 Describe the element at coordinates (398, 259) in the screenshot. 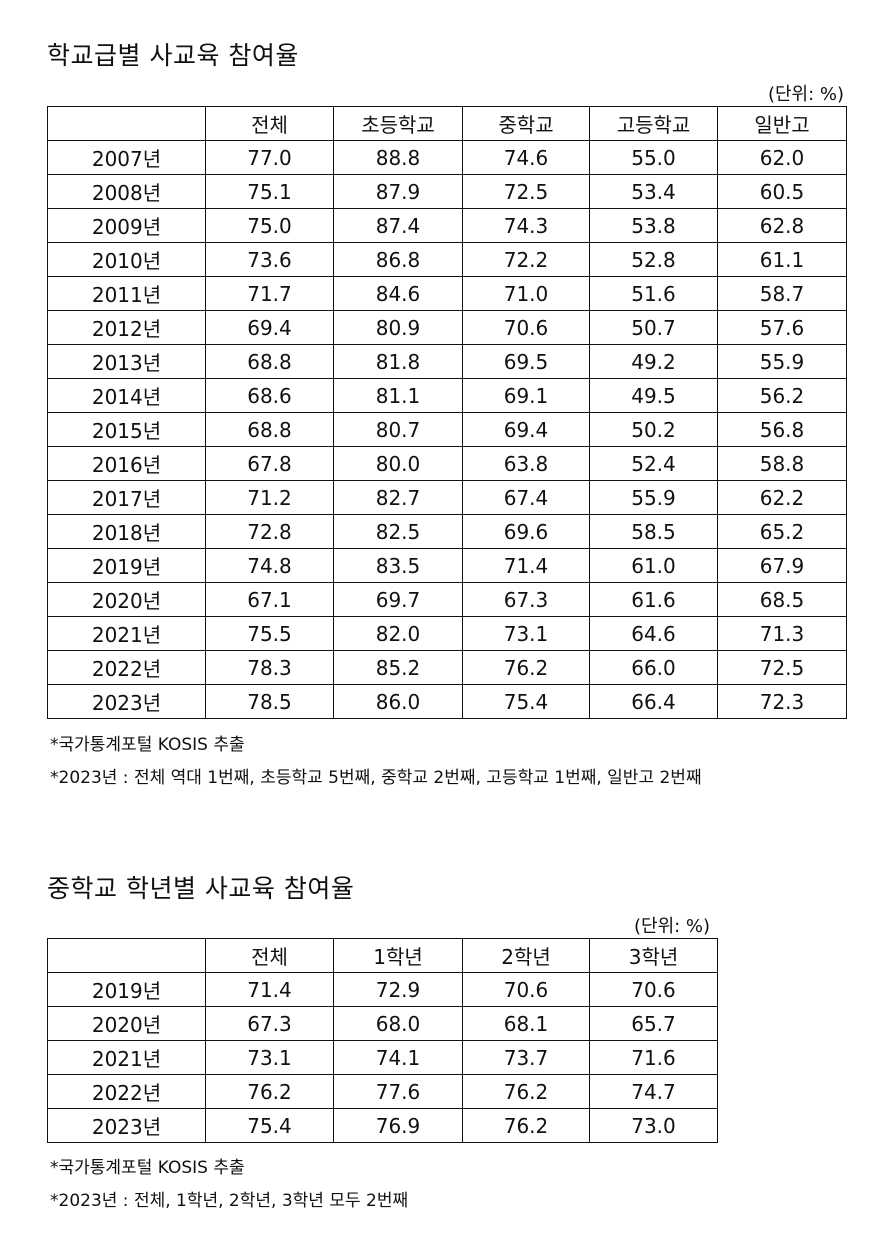

I see `value-cell: 86.8` at that location.